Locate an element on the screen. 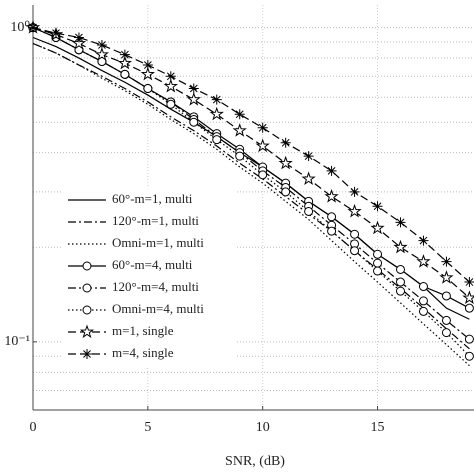 Image resolution: width=474 pixels, height=474 pixels. legend-label: 120°-m=1, multi is located at coordinates (155, 220).